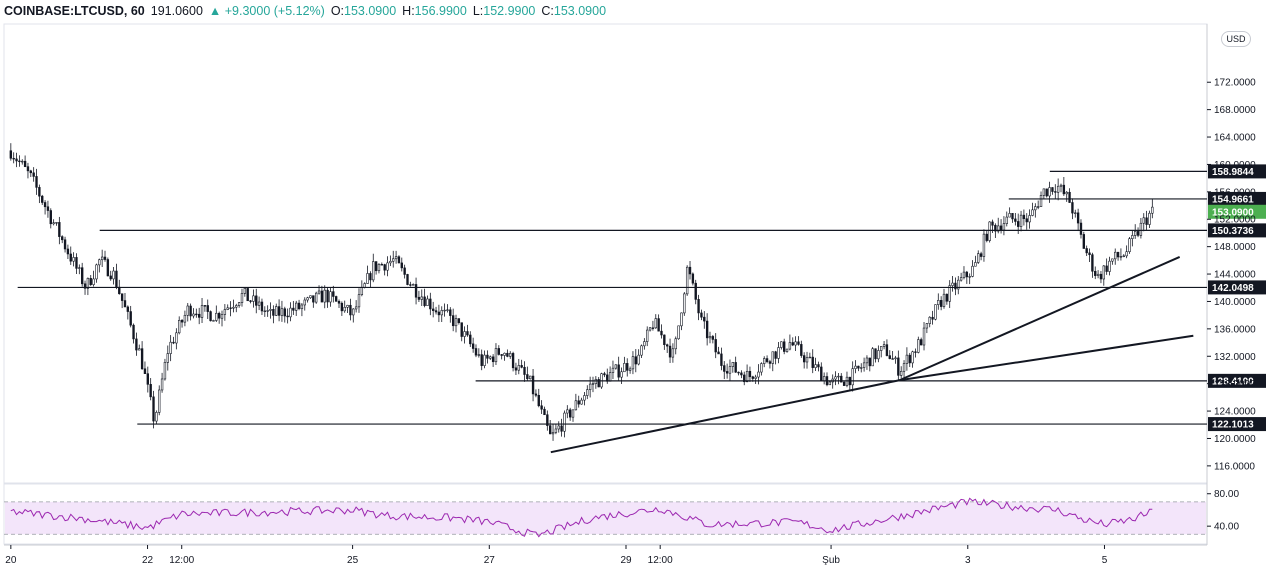  Describe the element at coordinates (1236, 39) in the screenshot. I see `currency-button: USD` at that location.